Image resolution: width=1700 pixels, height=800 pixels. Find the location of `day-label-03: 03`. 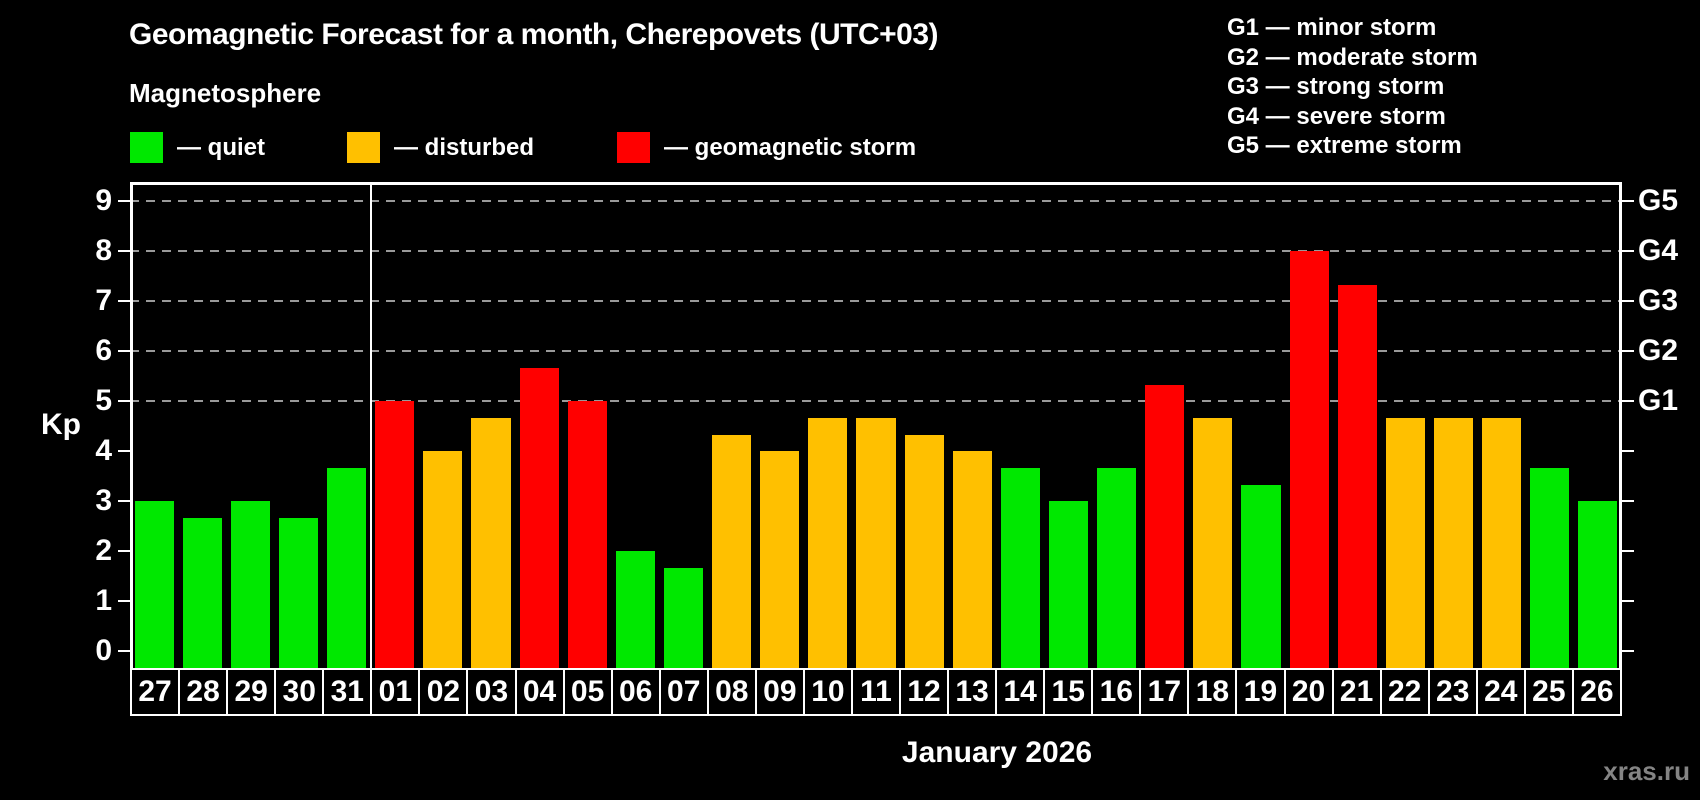

day-label-03: 03 is located at coordinates (490, 692).